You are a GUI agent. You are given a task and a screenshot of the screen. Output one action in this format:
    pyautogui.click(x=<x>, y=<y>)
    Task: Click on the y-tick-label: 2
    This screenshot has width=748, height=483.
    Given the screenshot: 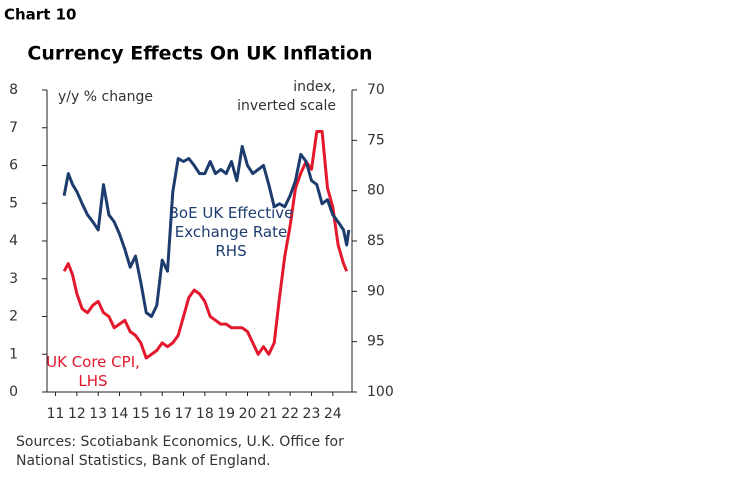 What is the action you would take?
    pyautogui.click(x=13, y=317)
    